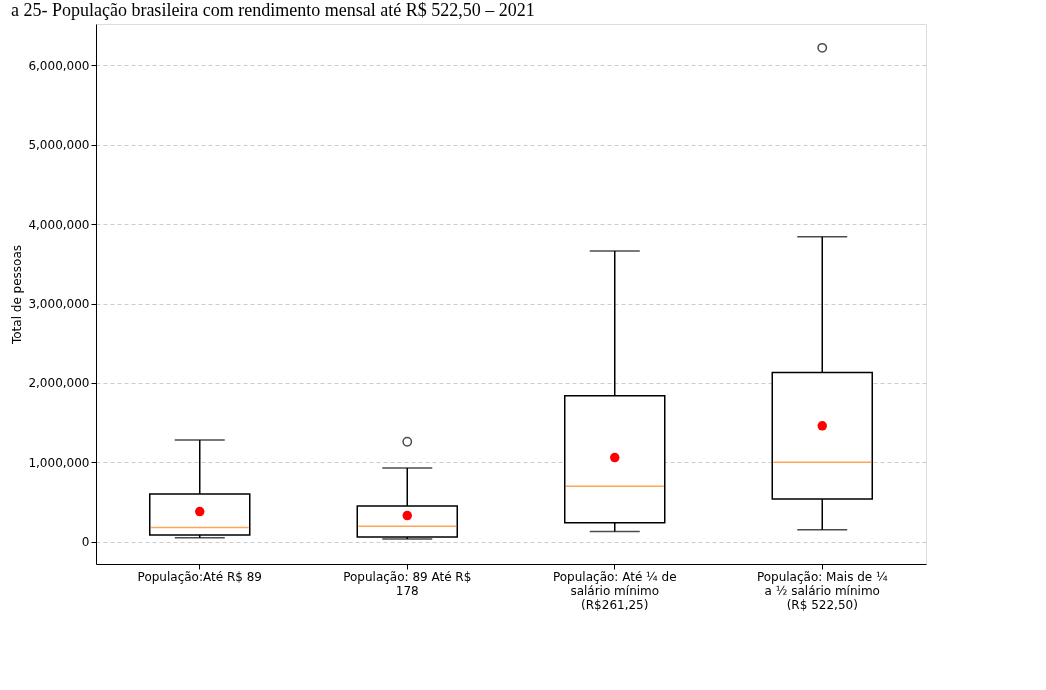 This screenshot has width=1046, height=690. I want to click on y-tick-label: 3,000,000, so click(59, 304).